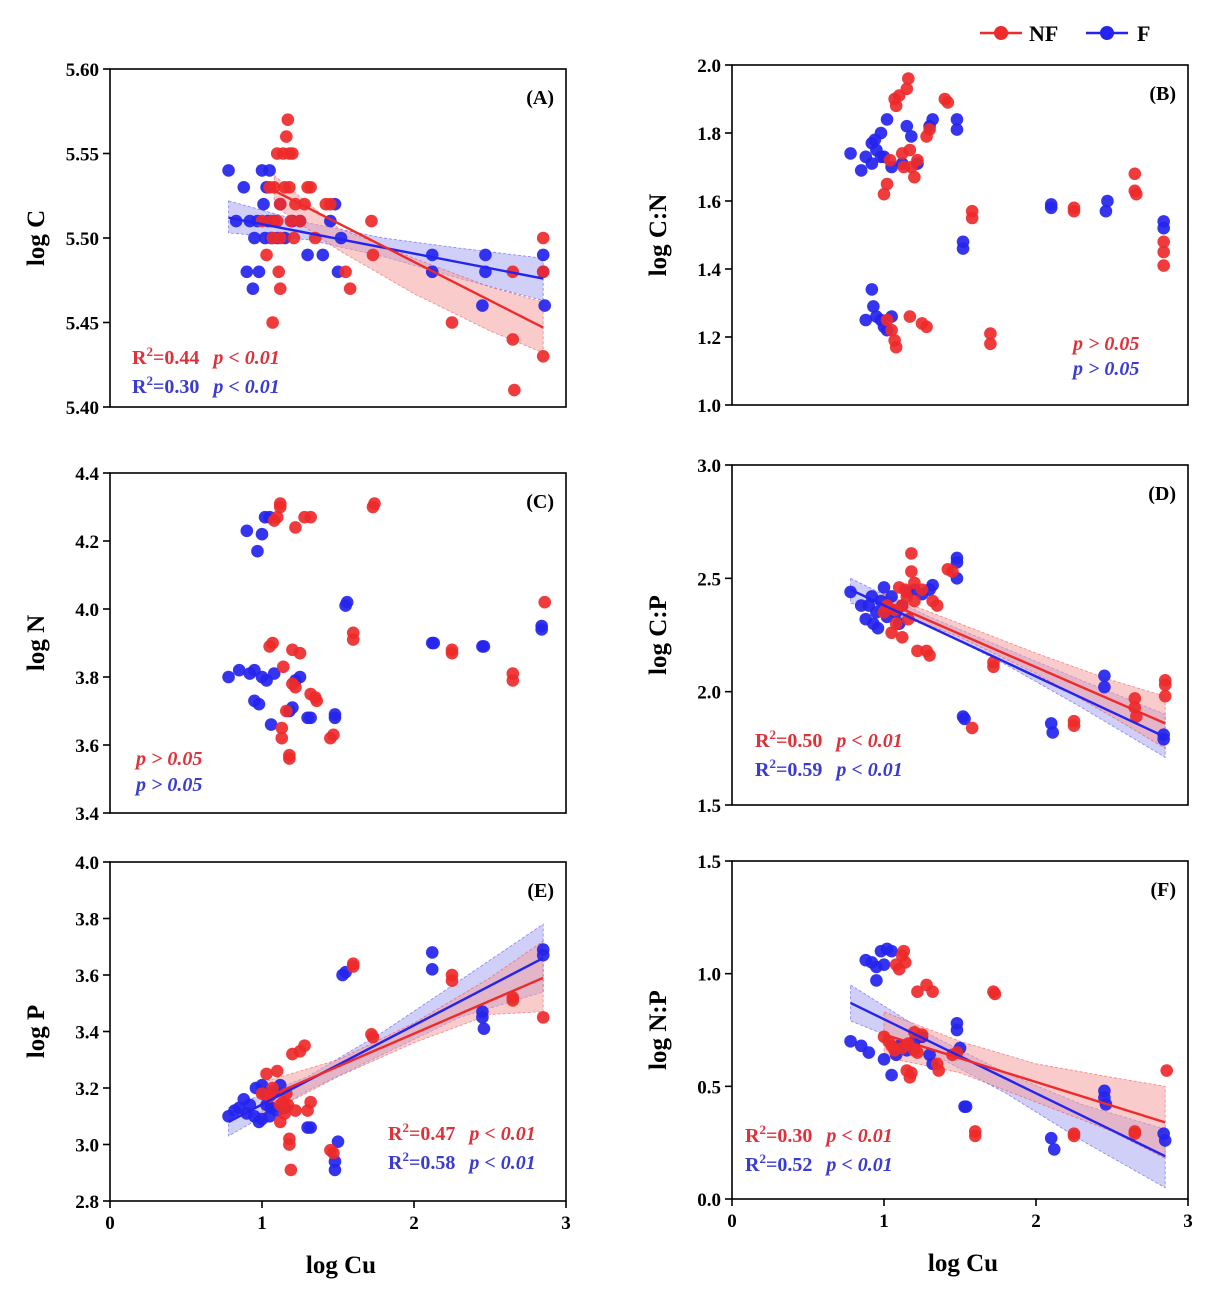 The width and height of the screenshot is (1229, 1295). Describe the element at coordinates (709, 202) in the screenshot. I see `y-tick-label: 1.6` at that location.